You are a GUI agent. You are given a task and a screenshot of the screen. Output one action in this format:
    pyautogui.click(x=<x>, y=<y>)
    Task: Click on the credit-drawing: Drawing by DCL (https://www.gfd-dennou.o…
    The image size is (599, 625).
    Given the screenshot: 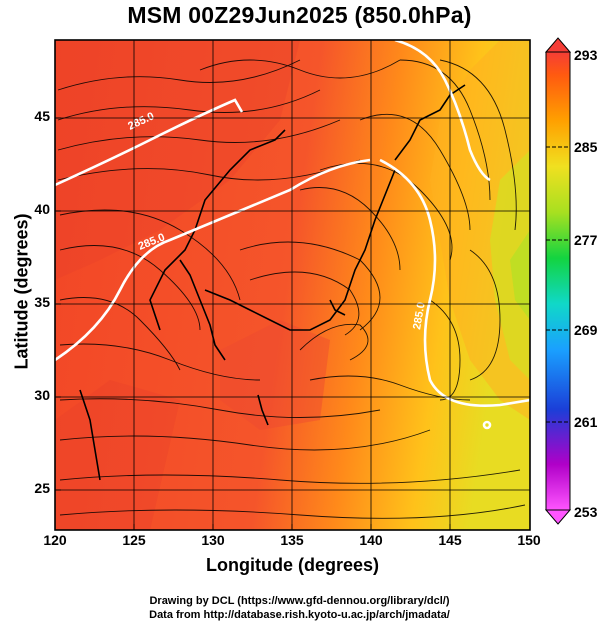 What is the action you would take?
    pyautogui.click(x=299, y=601)
    